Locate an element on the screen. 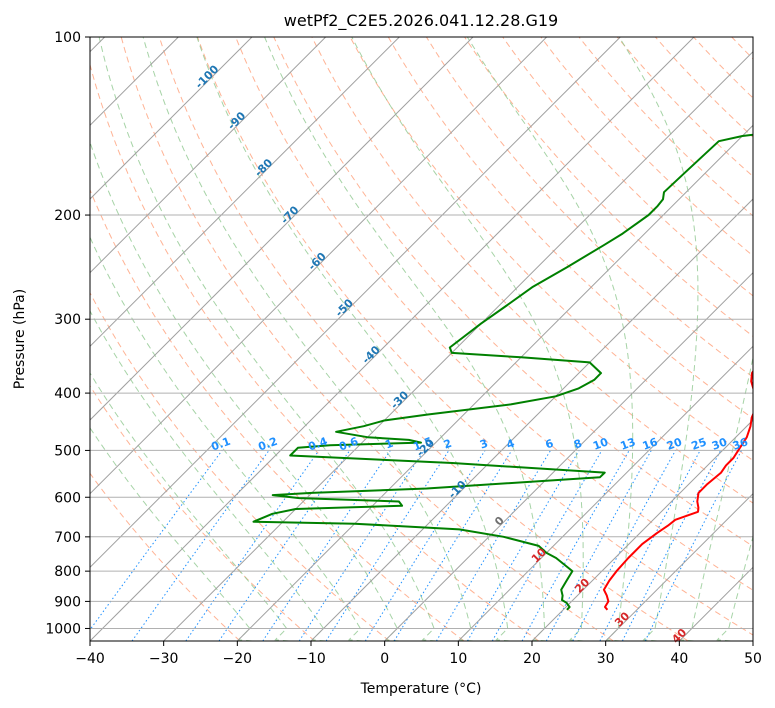 The image size is (775, 708). theta-label: -80 is located at coordinates (263, 167).